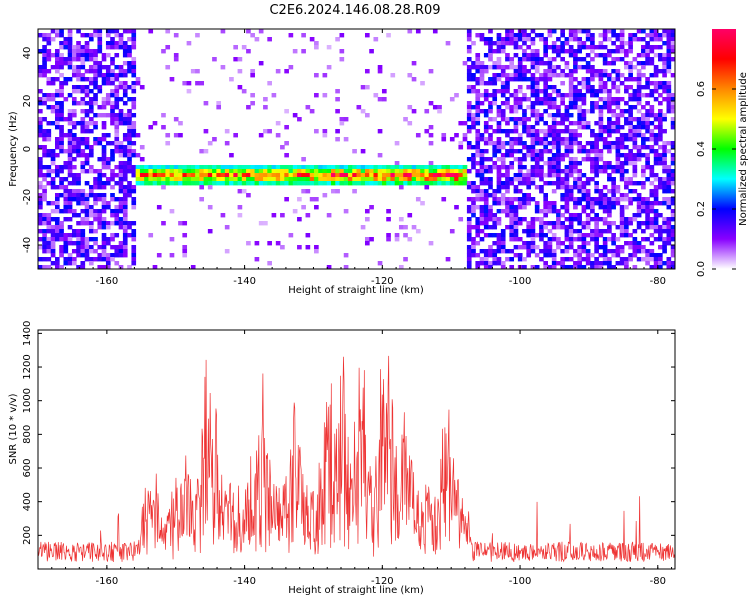 The image size is (750, 600). Describe the element at coordinates (107, 581) in the screenshot. I see `x-tick-label: -160` at that location.